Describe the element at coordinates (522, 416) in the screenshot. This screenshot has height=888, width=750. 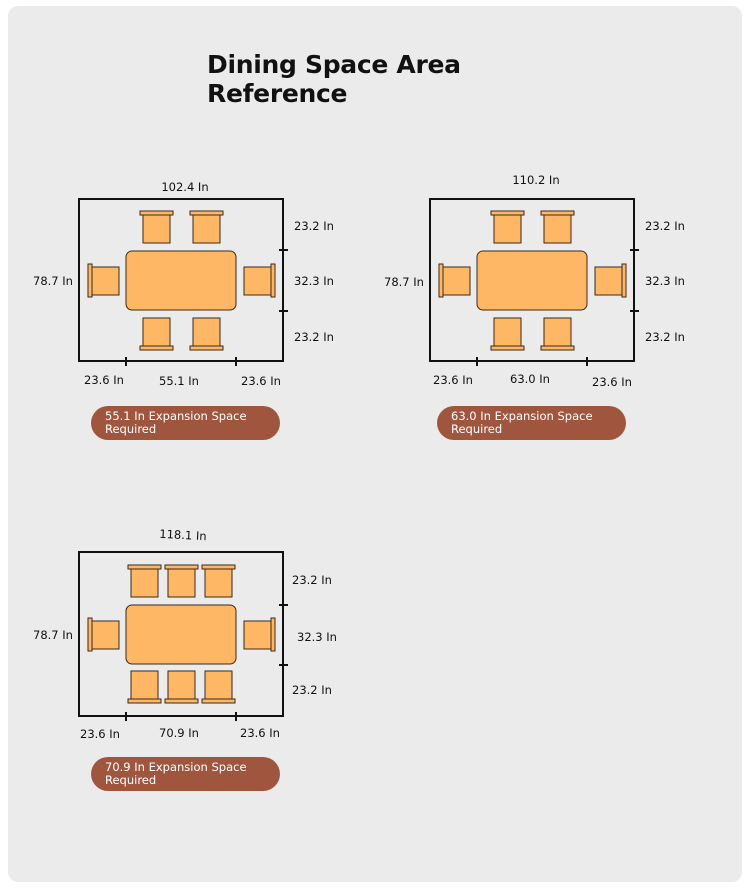
I see `note-line-1: 63.0 In Expansion Space` at that location.